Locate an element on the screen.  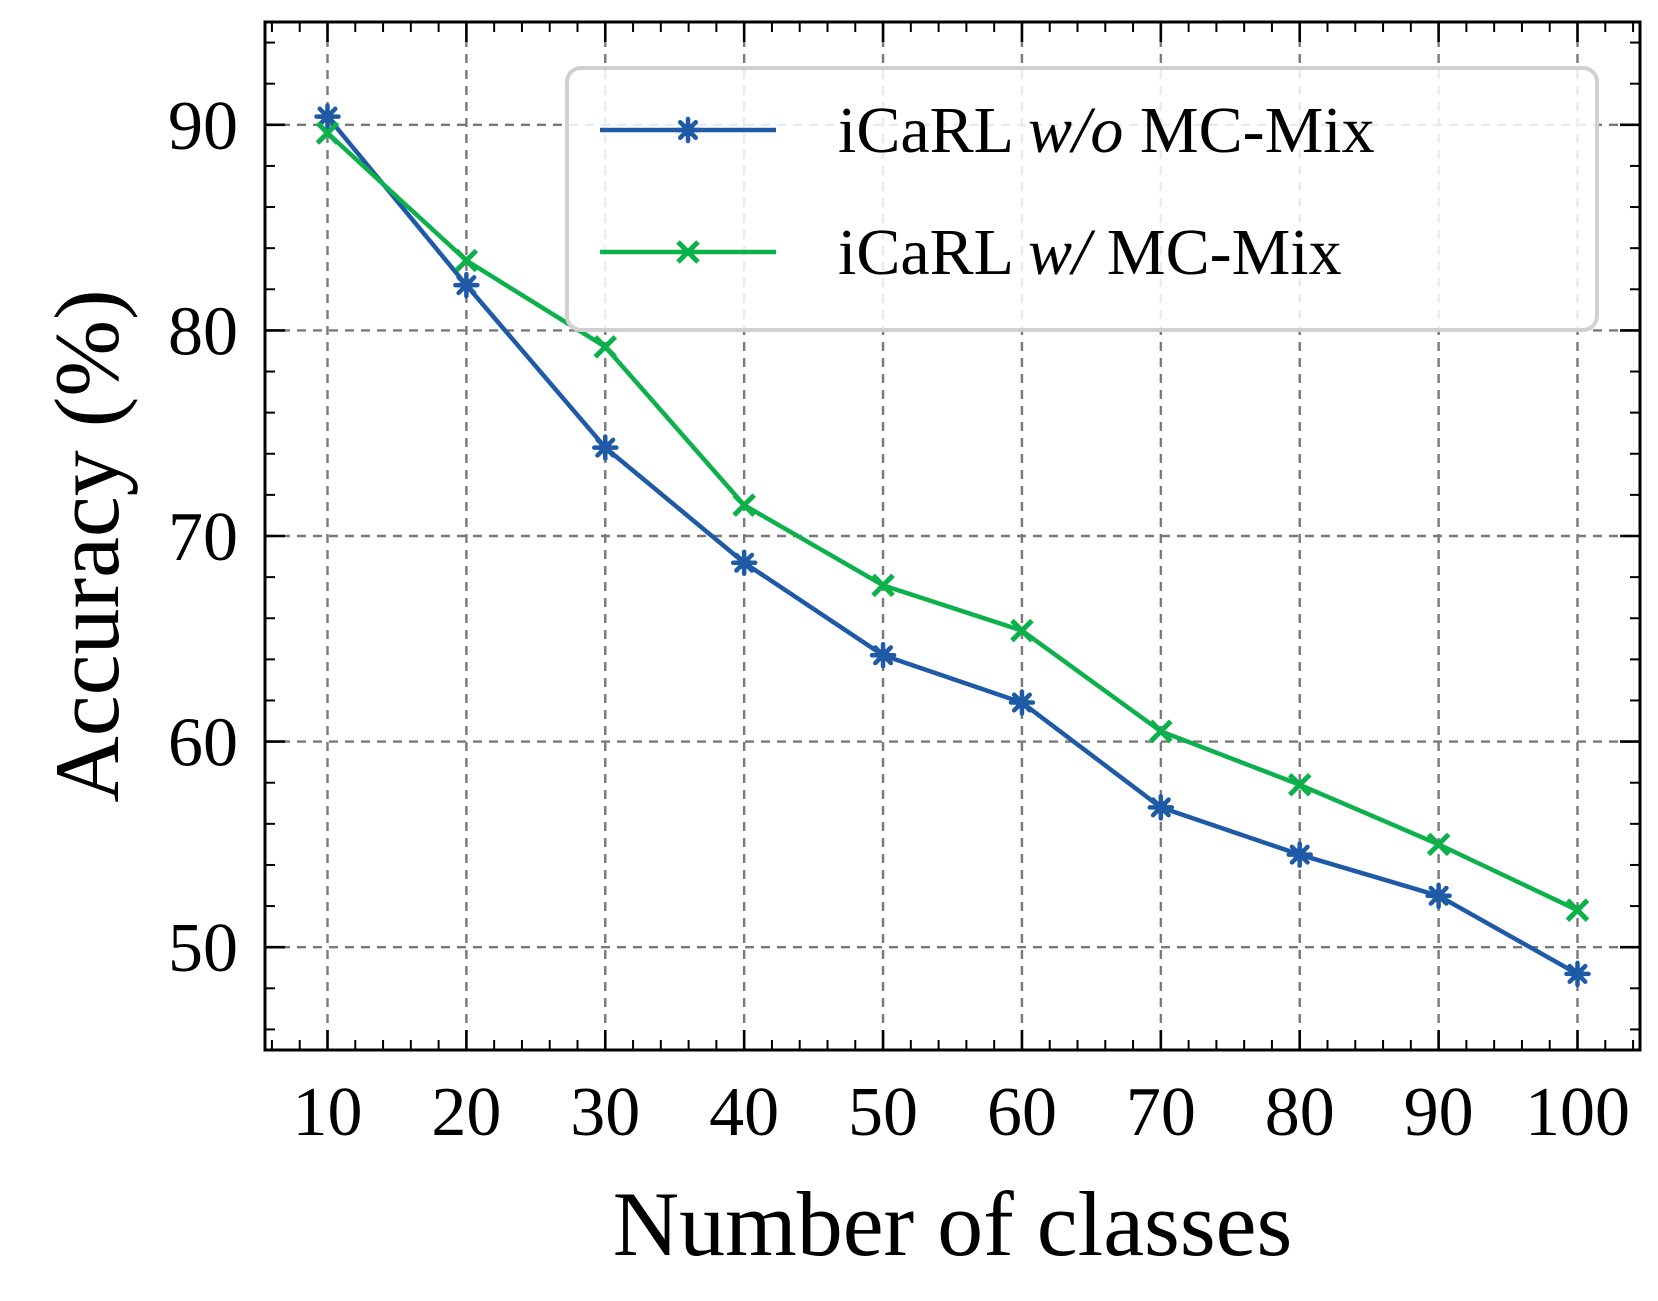
legend-box is located at coordinates (1082, 199).